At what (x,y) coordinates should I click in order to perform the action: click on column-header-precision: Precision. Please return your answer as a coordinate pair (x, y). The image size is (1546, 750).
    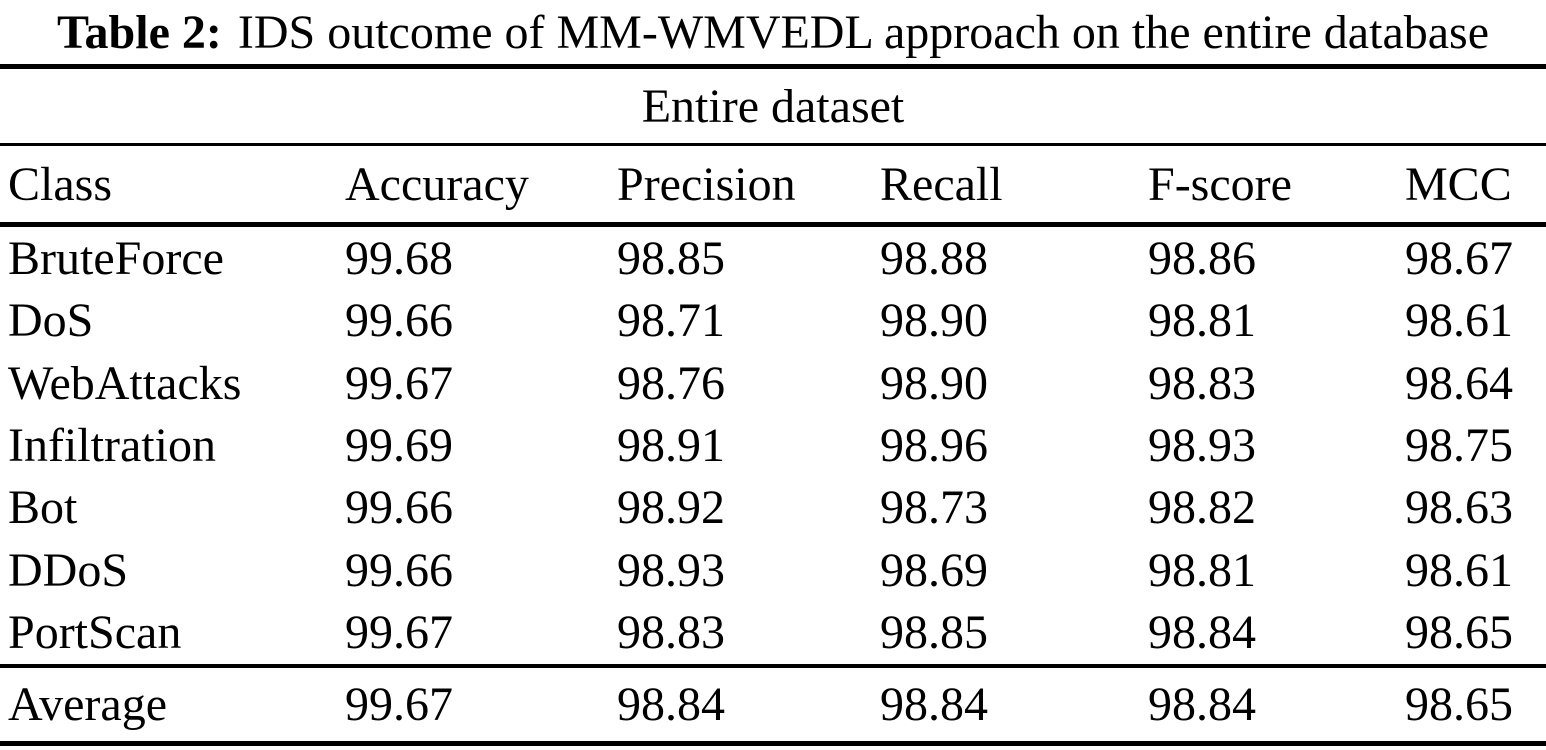
    Looking at the image, I should click on (706, 184).